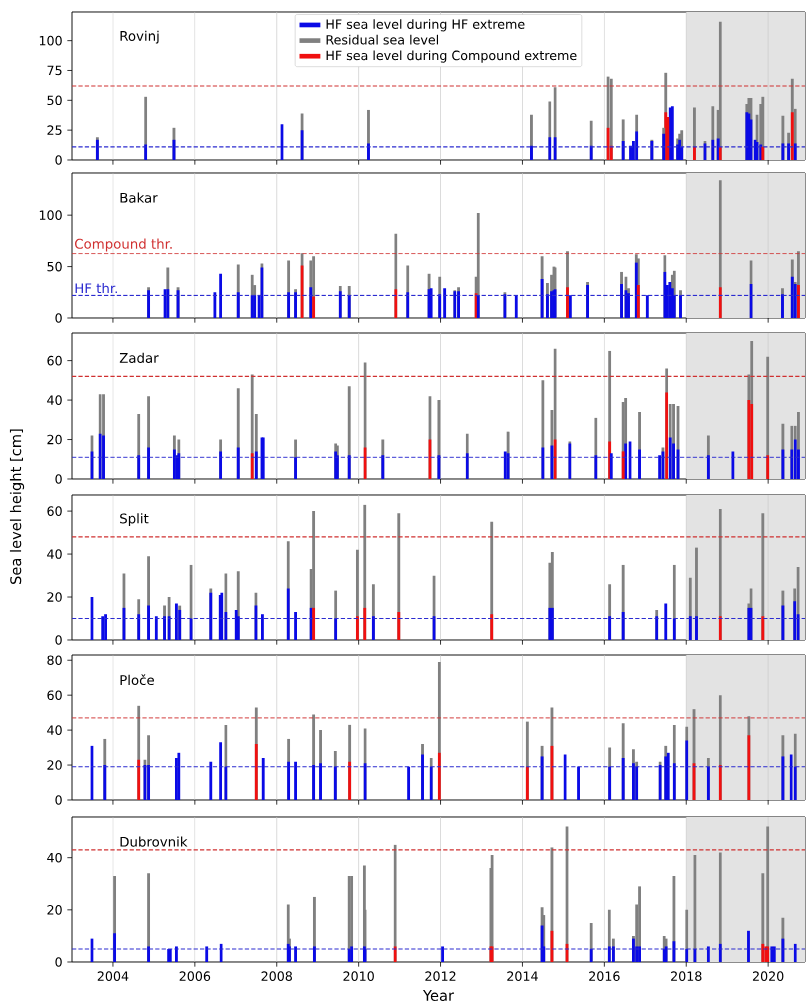 This screenshot has height=1008, width=806. Describe the element at coordinates (139, 357) in the screenshot. I see `annotation: Zadar` at that location.